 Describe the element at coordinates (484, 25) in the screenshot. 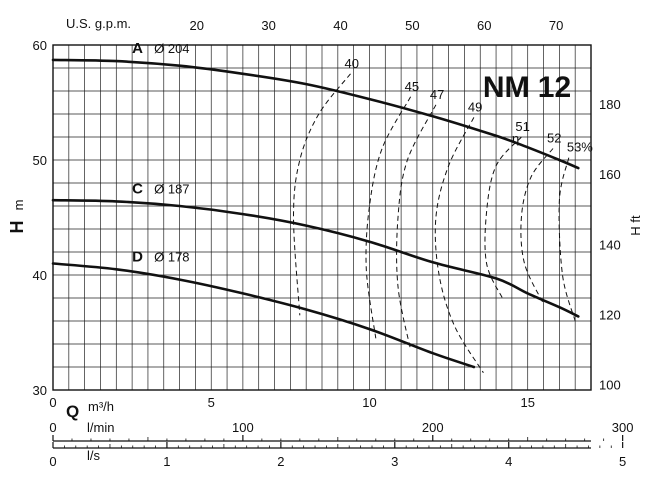

I see `top-tick-label: 60` at that location.